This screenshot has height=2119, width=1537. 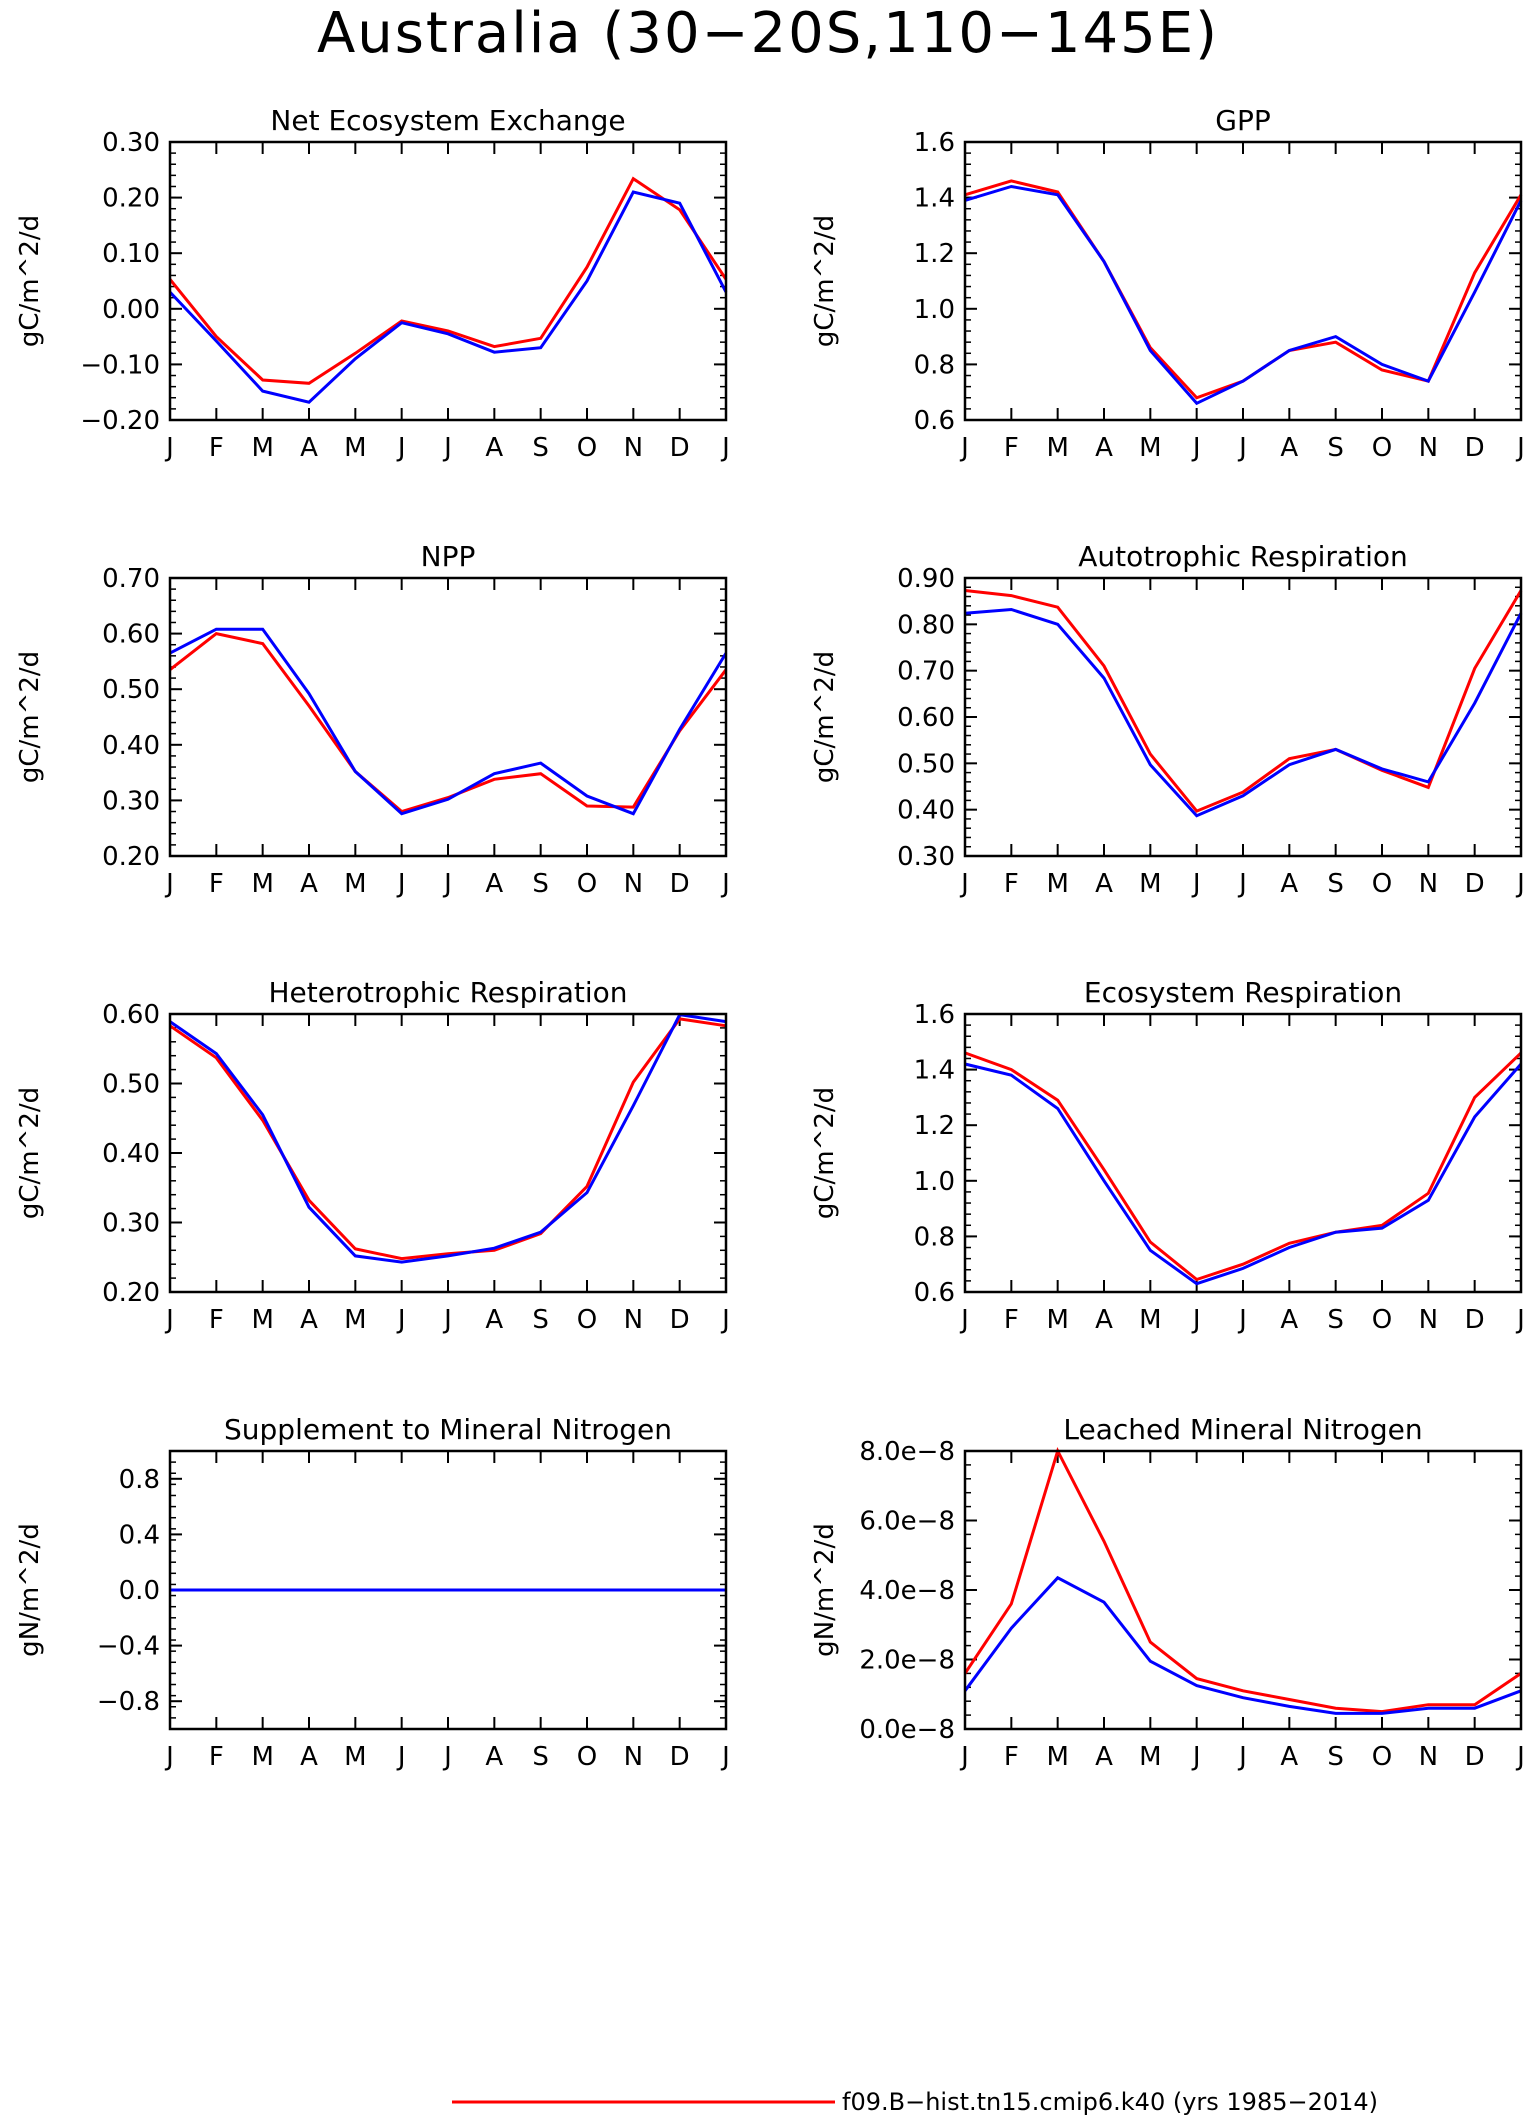 What do you see at coordinates (907, 1661) in the screenshot?
I see `y-tick-label: 2.0e−8` at bounding box center [907, 1661].